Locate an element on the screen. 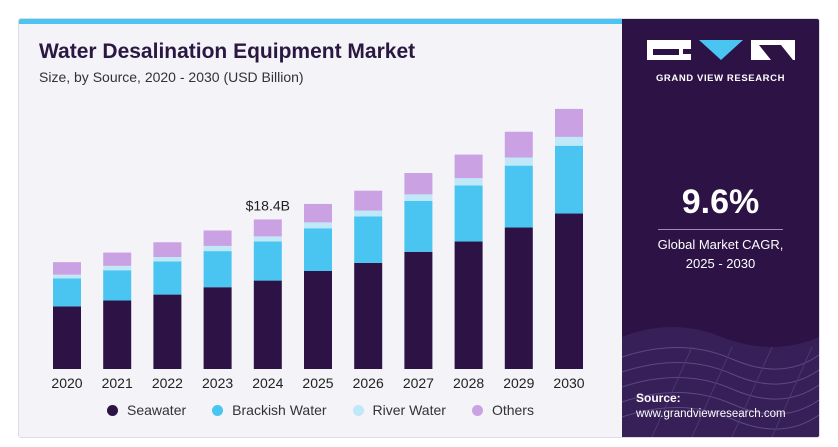 Image resolution: width=838 pixels, height=447 pixels. legend-item-brackish-water: Brackish Water is located at coordinates (269, 410).